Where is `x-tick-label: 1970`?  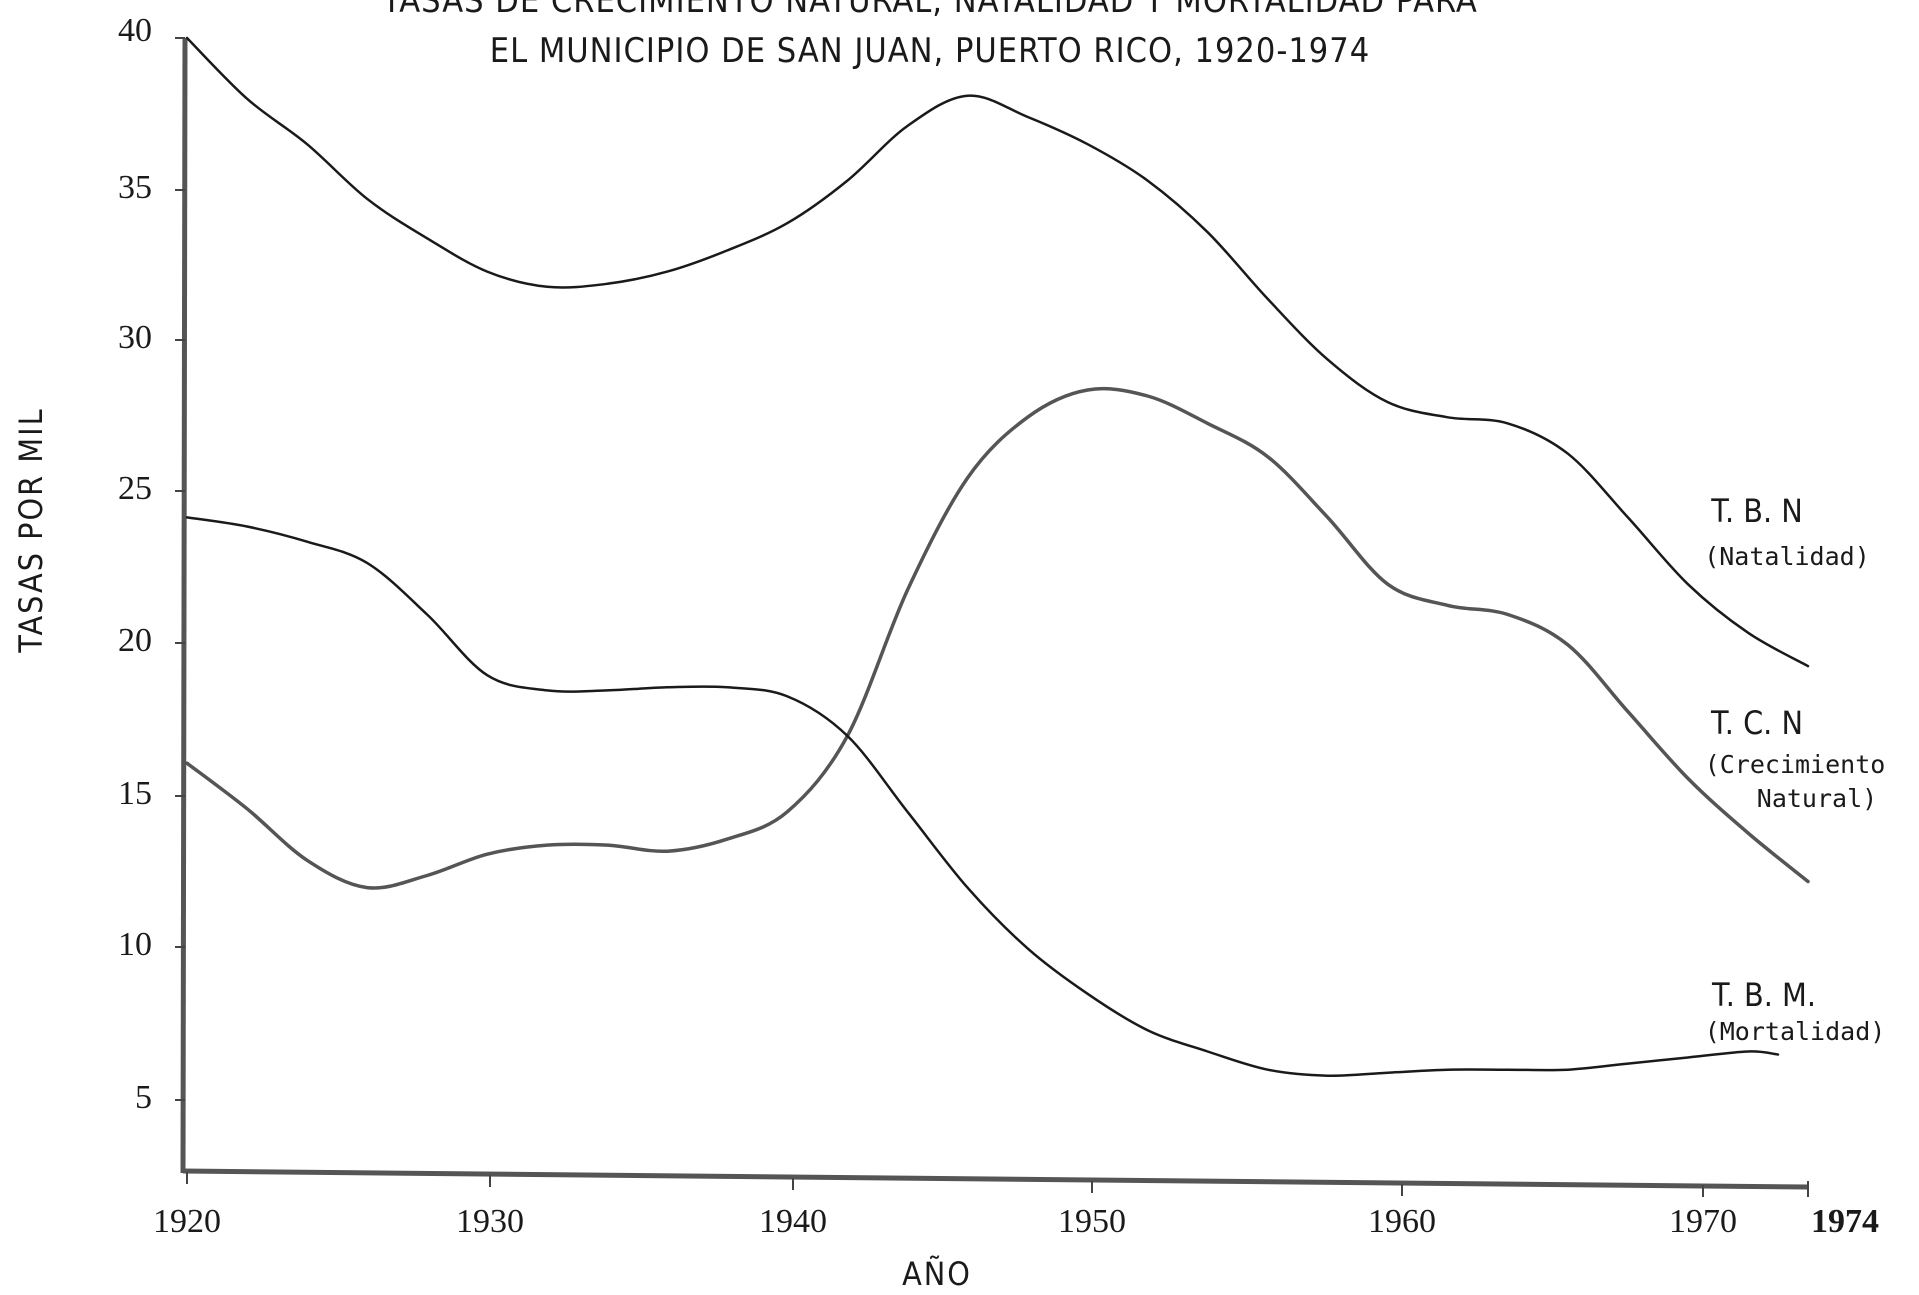 x-tick-label: 1970 is located at coordinates (1703, 1221).